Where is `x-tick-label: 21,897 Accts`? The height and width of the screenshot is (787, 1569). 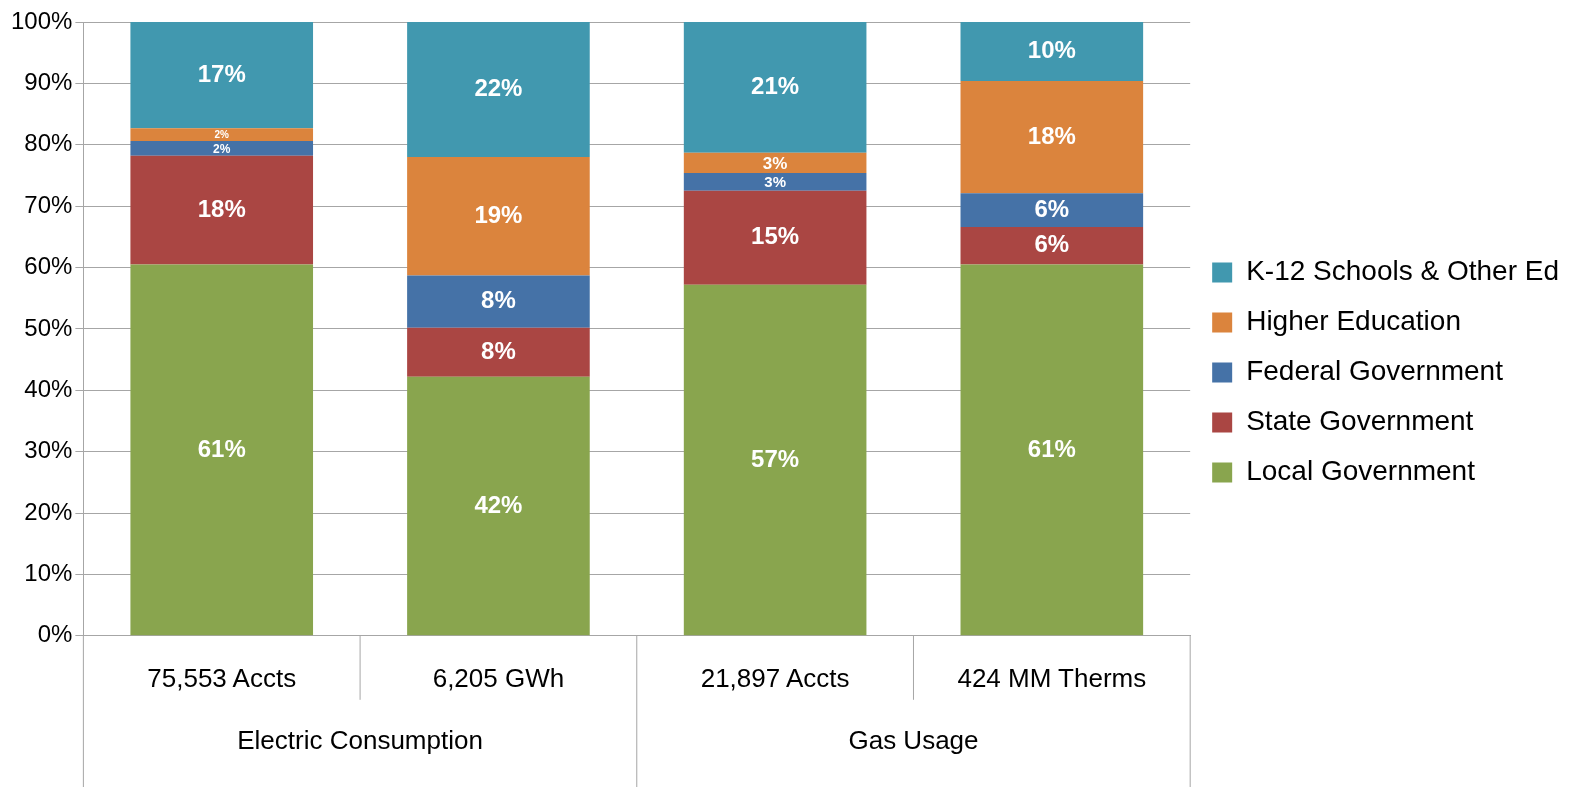
x-tick-label: 21,897 Accts is located at coordinates (775, 677).